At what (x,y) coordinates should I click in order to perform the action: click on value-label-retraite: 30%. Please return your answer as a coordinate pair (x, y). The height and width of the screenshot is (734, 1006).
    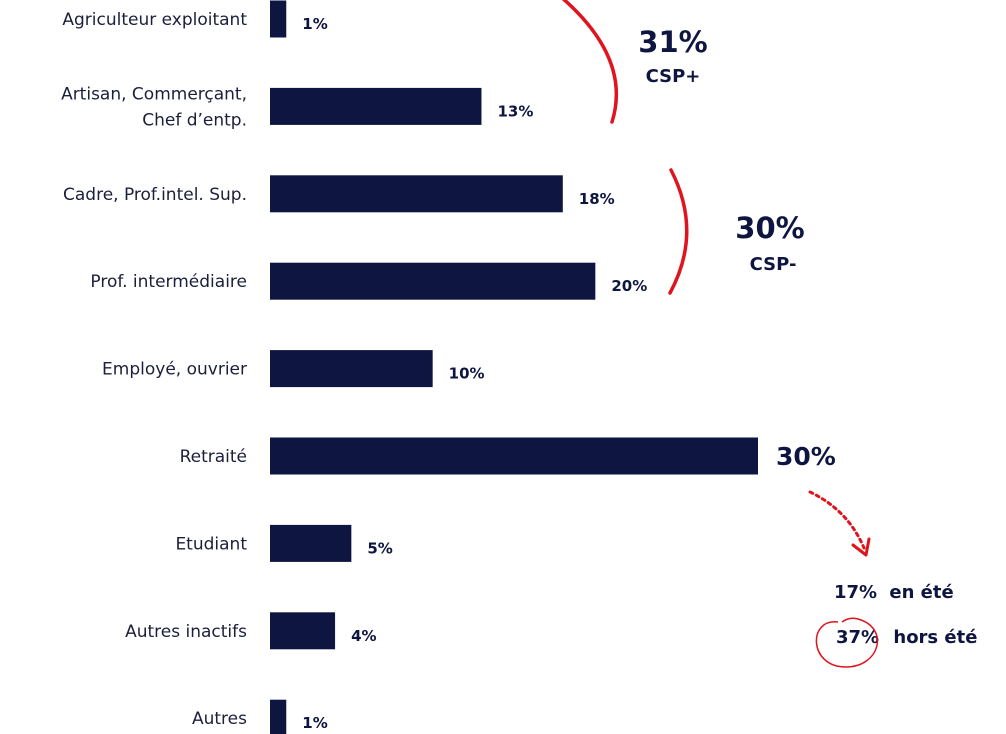
    Looking at the image, I should click on (806, 456).